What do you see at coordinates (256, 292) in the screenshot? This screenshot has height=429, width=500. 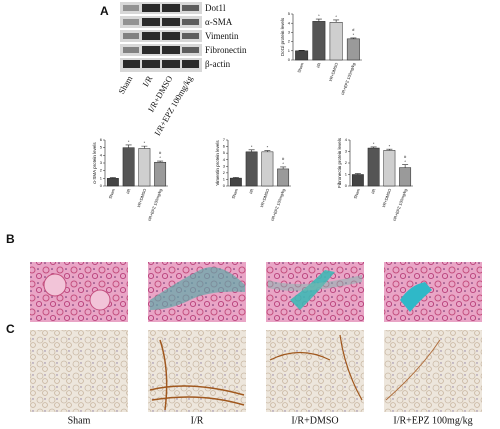 I see `panel-b-images` at bounding box center [256, 292].